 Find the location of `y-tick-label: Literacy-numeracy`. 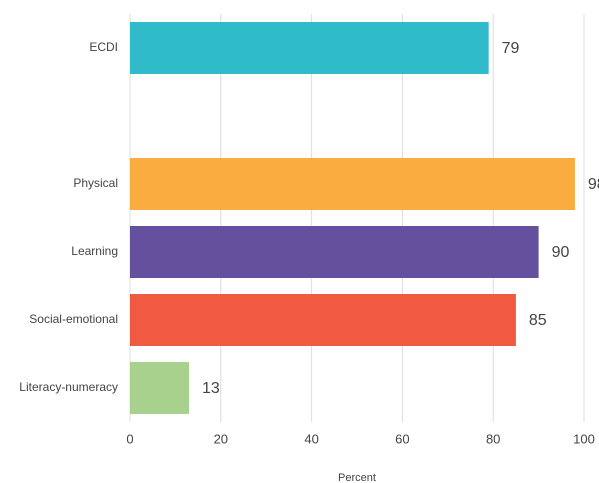

y-tick-label: Literacy-numeracy is located at coordinates (68, 387).